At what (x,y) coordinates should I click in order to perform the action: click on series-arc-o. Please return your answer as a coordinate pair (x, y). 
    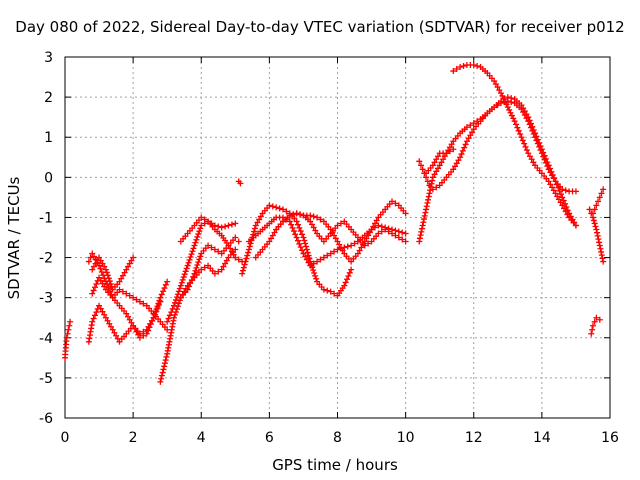
    Looking at the image, I should click on (497, 169).